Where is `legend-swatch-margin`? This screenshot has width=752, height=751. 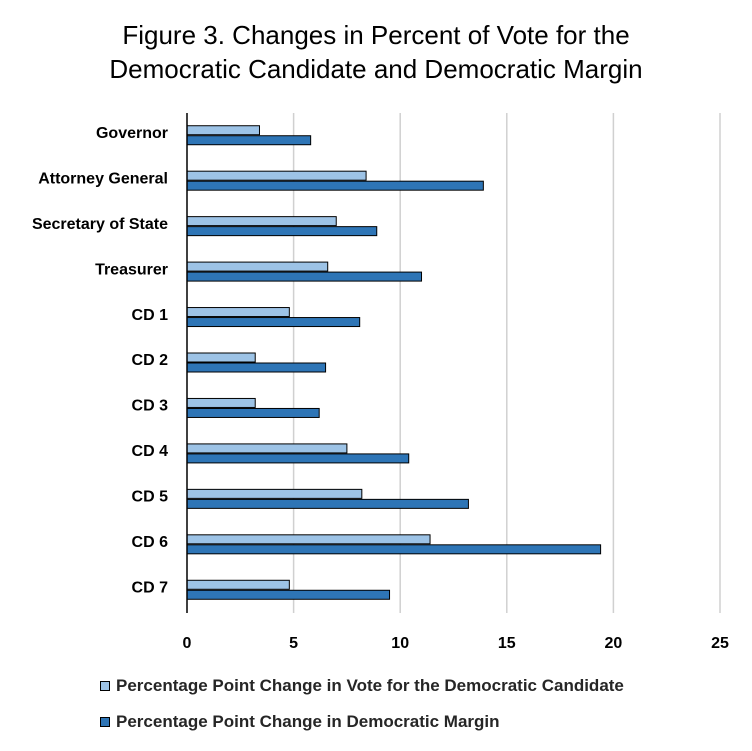 legend-swatch-margin is located at coordinates (105, 722).